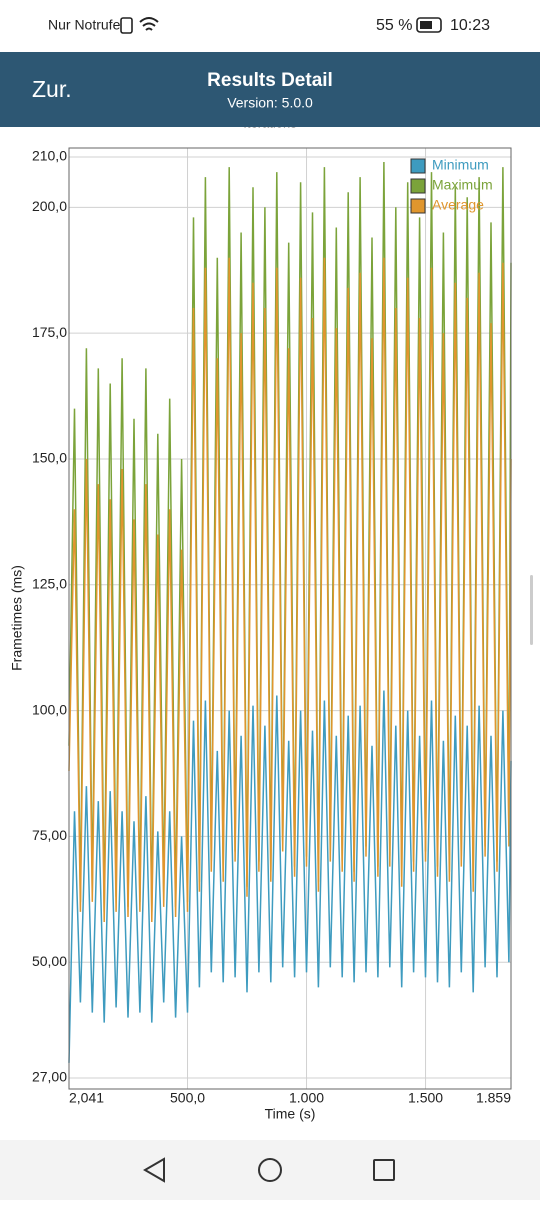  What do you see at coordinates (86, 1098) in the screenshot?
I see `x-tick-label: 2,041` at bounding box center [86, 1098].